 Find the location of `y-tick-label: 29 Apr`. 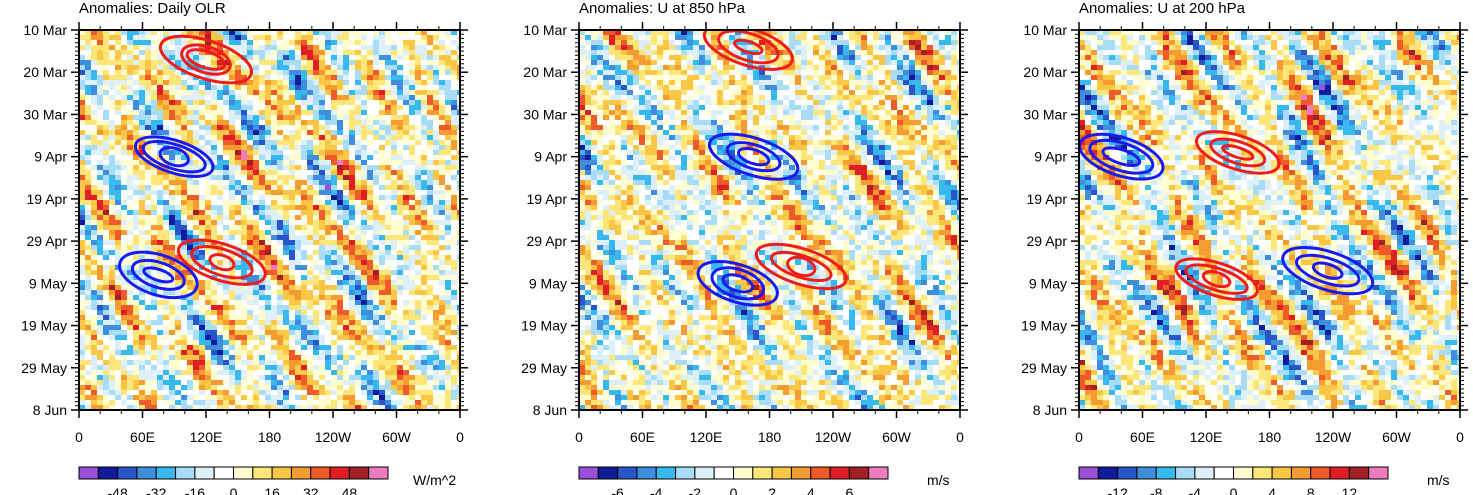

y-tick-label: 29 Apr is located at coordinates (47, 241).